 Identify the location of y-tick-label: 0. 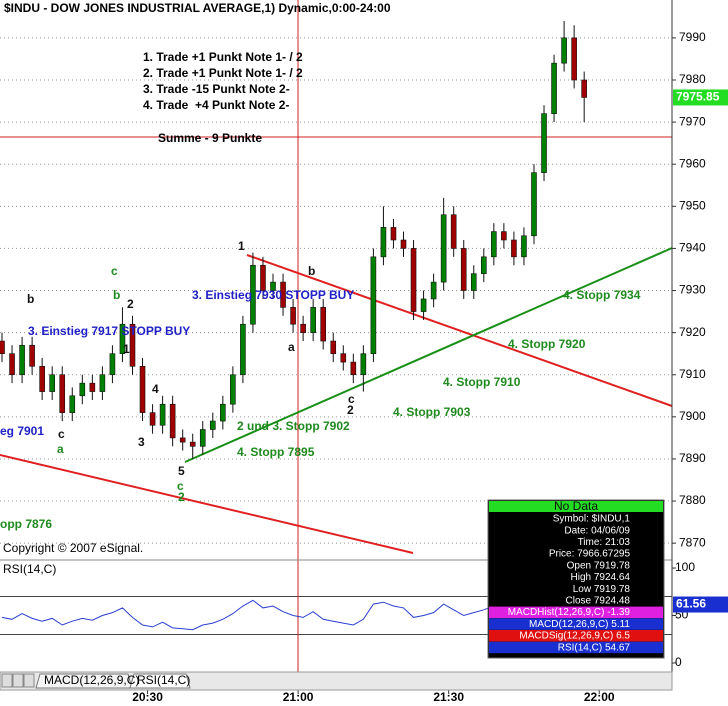
(678, 662).